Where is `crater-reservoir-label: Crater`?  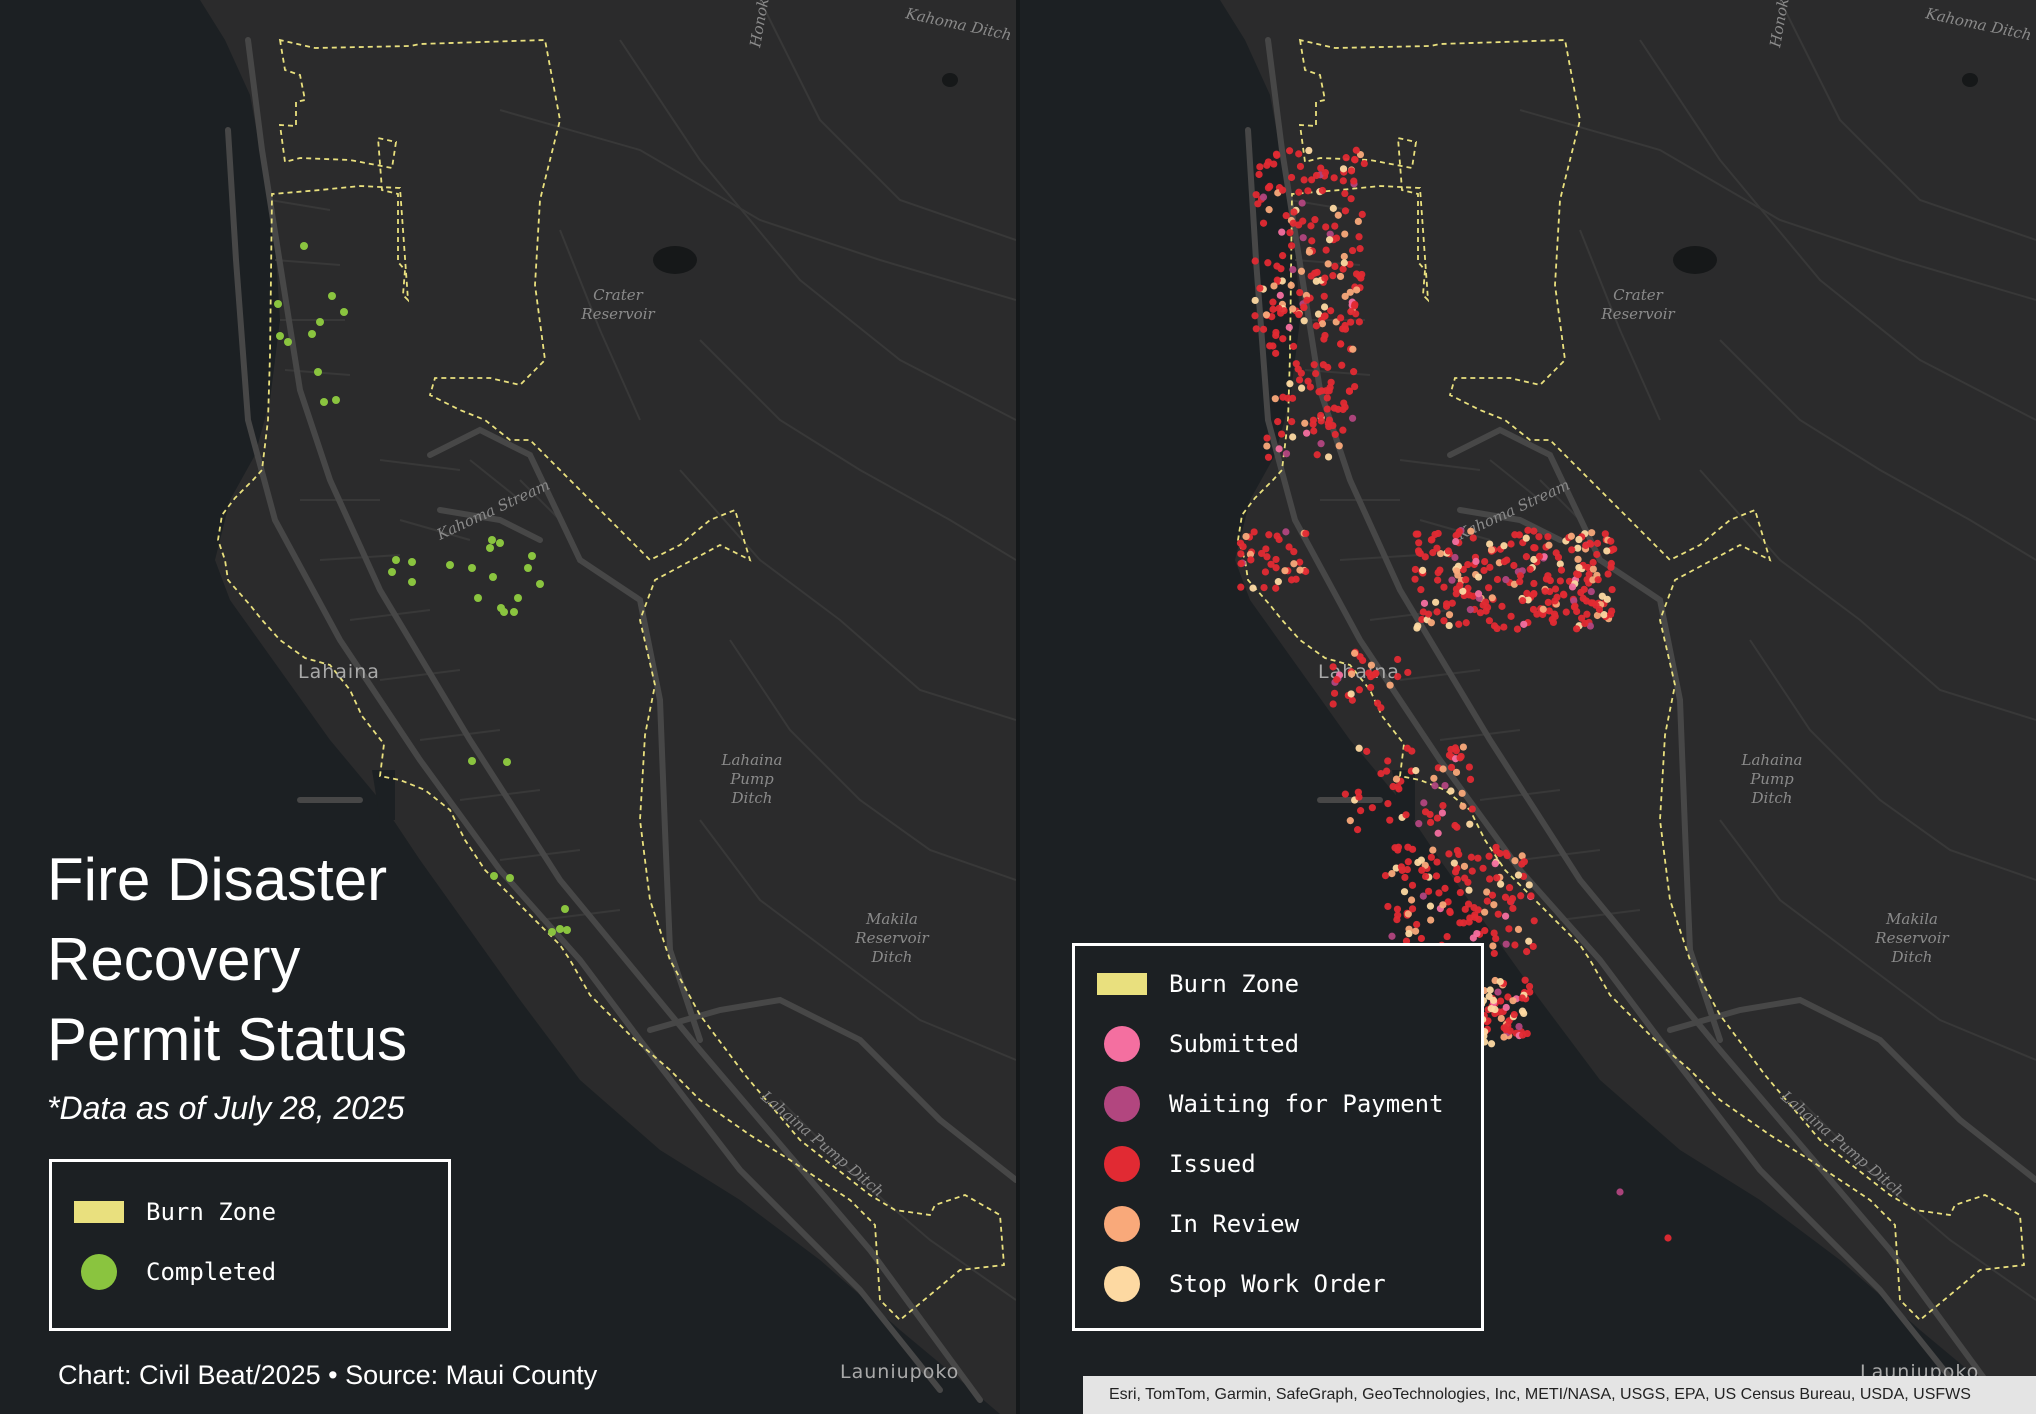 crater-reservoir-label: Crater is located at coordinates (1638, 295).